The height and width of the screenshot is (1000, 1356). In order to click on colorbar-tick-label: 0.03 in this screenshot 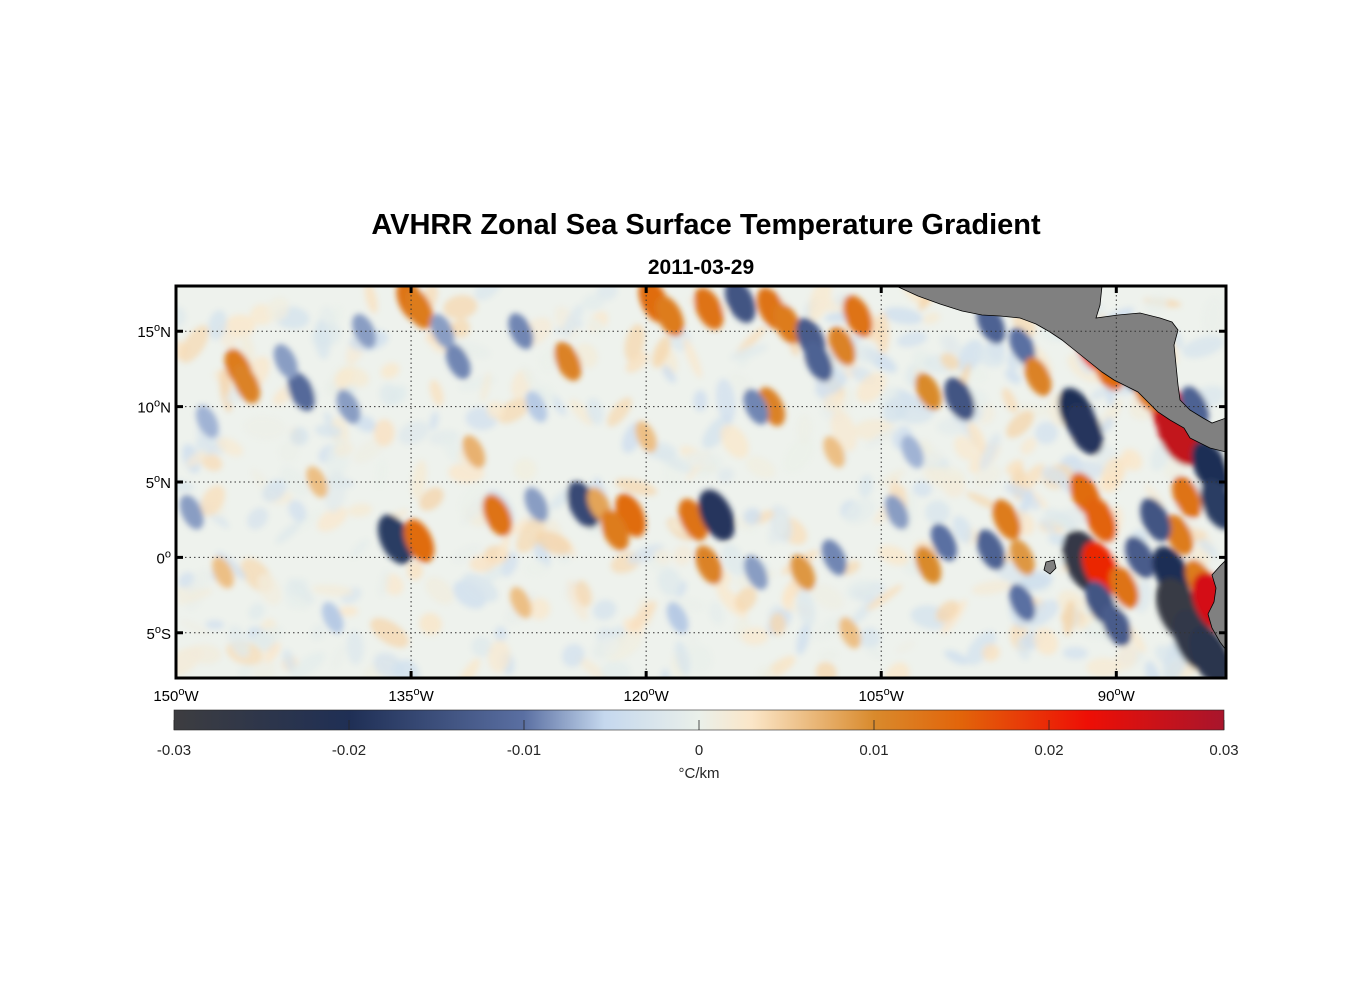, I will do `click(1223, 750)`.